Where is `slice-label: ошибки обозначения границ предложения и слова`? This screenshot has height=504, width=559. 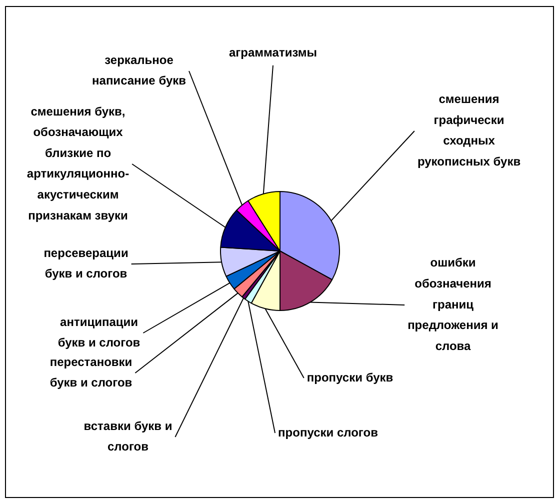
slice-label: ошибки обозначения границ предложения и слова is located at coordinates (453, 304).